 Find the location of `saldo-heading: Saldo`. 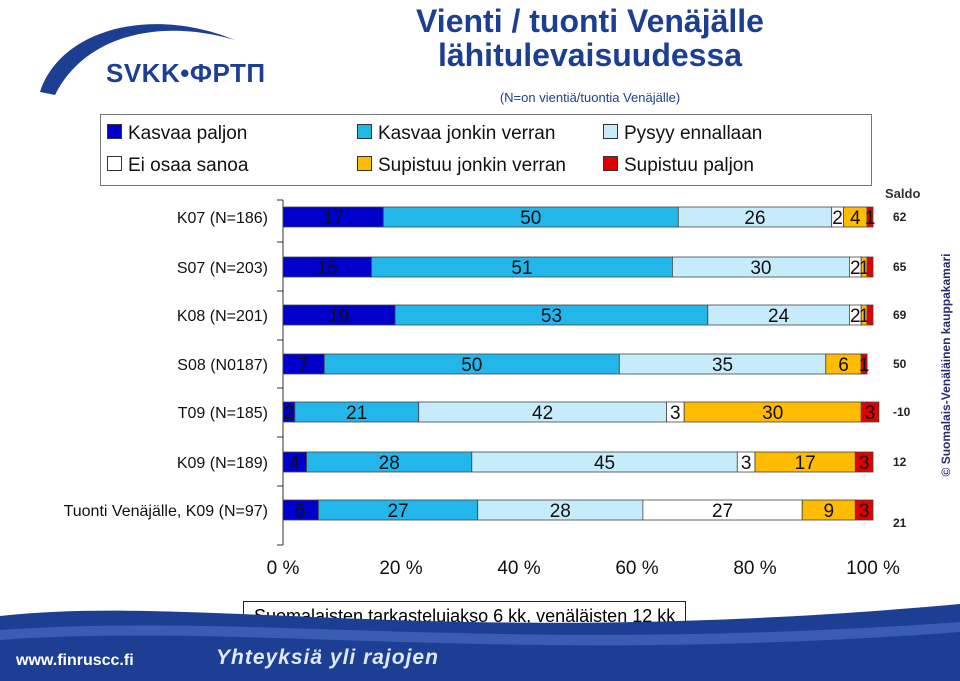

saldo-heading: Saldo is located at coordinates (903, 193).